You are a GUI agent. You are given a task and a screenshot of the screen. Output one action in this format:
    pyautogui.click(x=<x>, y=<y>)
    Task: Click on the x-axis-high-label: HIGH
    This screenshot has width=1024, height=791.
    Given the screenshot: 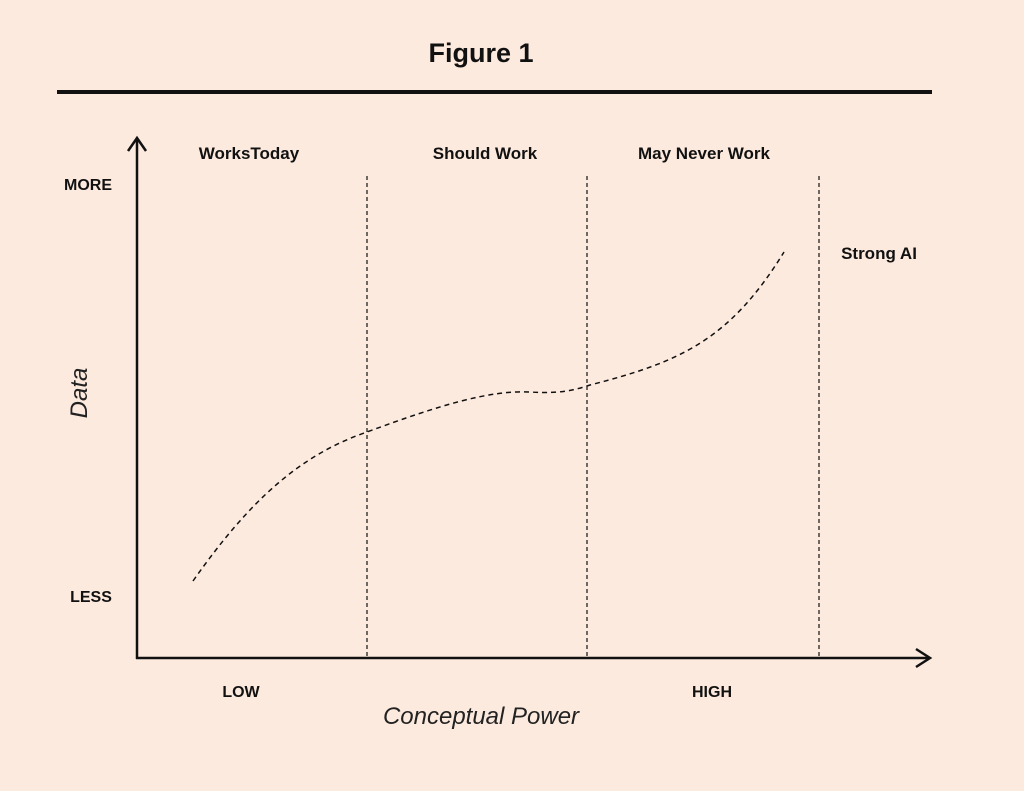 What is the action you would take?
    pyautogui.click(x=712, y=692)
    